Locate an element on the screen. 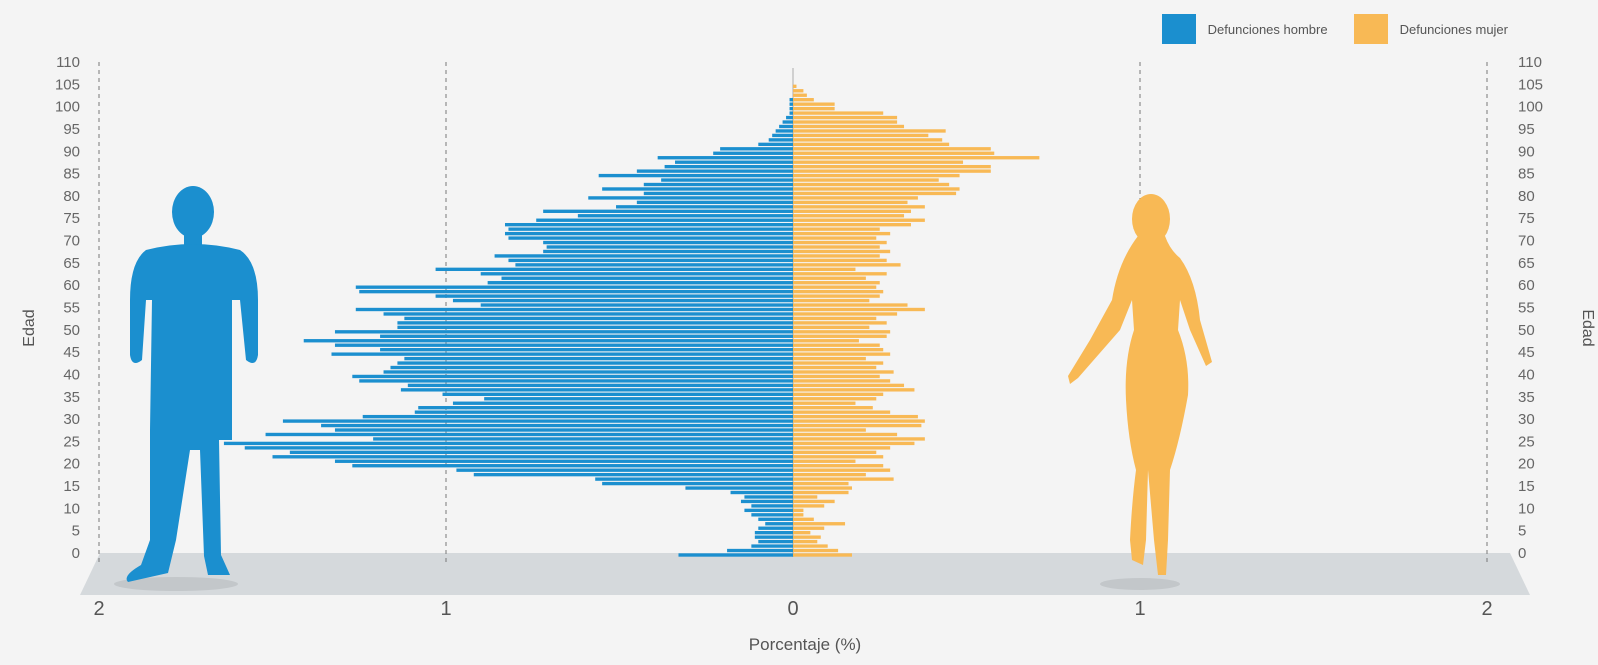 Image resolution: width=1598 pixels, height=665 pixels. y-tick-label-right: 75 is located at coordinates (1526, 218).